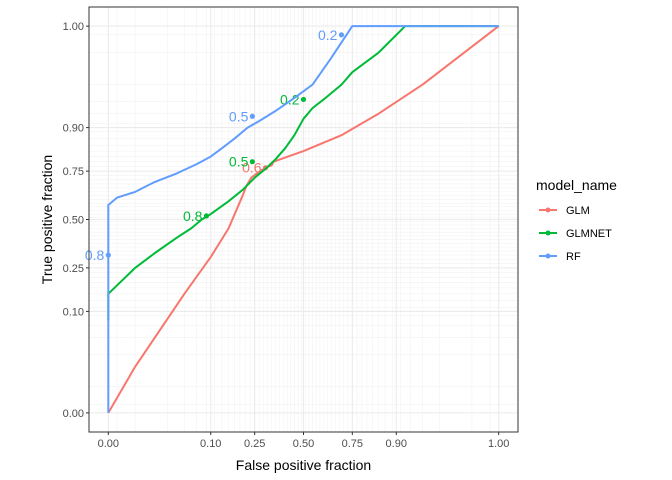 Image resolution: width=672 pixels, height=480 pixels. What do you see at coordinates (73, 312) in the screenshot?
I see `y-tick-label: 0.10` at bounding box center [73, 312].